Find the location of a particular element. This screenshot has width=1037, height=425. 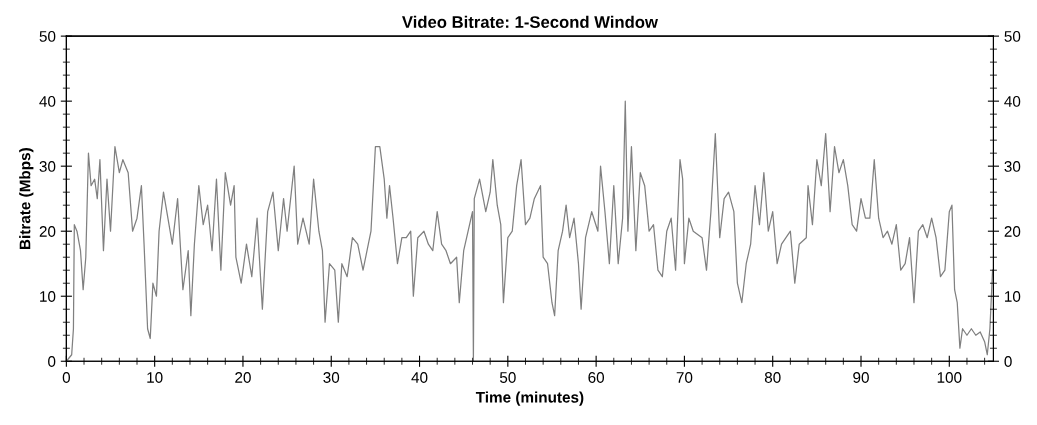

x-tick-label: 80 is located at coordinates (772, 377).